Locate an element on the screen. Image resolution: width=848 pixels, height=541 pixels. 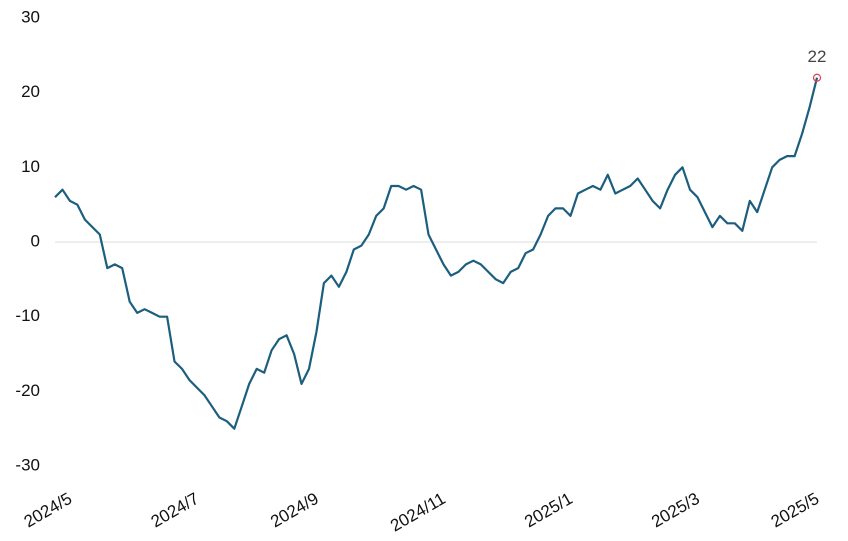
y-tick-label: 20 is located at coordinates (30, 91).